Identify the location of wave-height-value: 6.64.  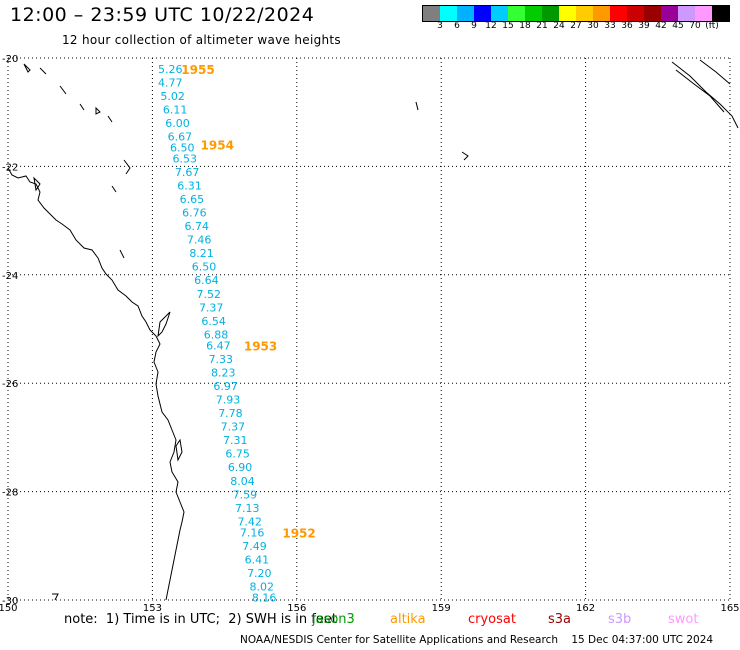
(206, 280).